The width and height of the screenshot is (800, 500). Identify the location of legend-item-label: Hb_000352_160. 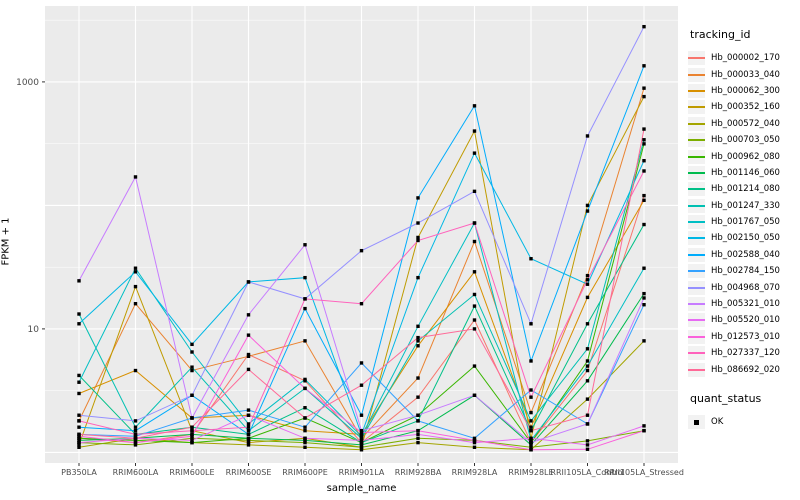
(745, 107).